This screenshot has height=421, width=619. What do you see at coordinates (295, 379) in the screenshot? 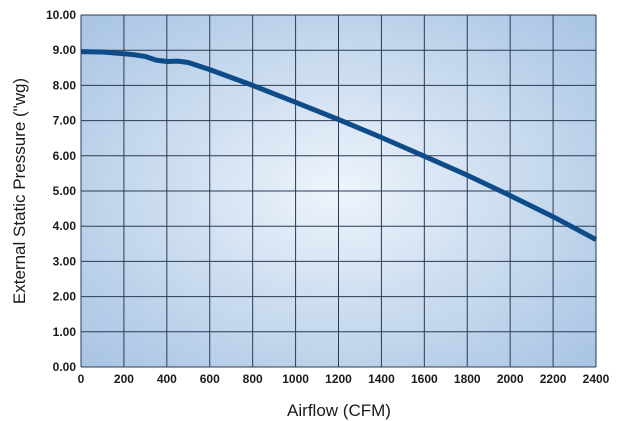
I see `x-tick-label: 1000` at bounding box center [295, 379].